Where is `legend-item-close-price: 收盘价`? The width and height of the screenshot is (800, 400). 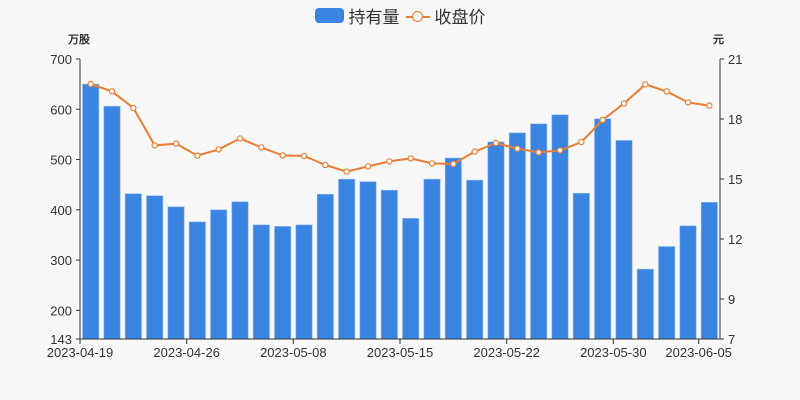
legend-item-close-price: 收盘价 is located at coordinates (445, 15).